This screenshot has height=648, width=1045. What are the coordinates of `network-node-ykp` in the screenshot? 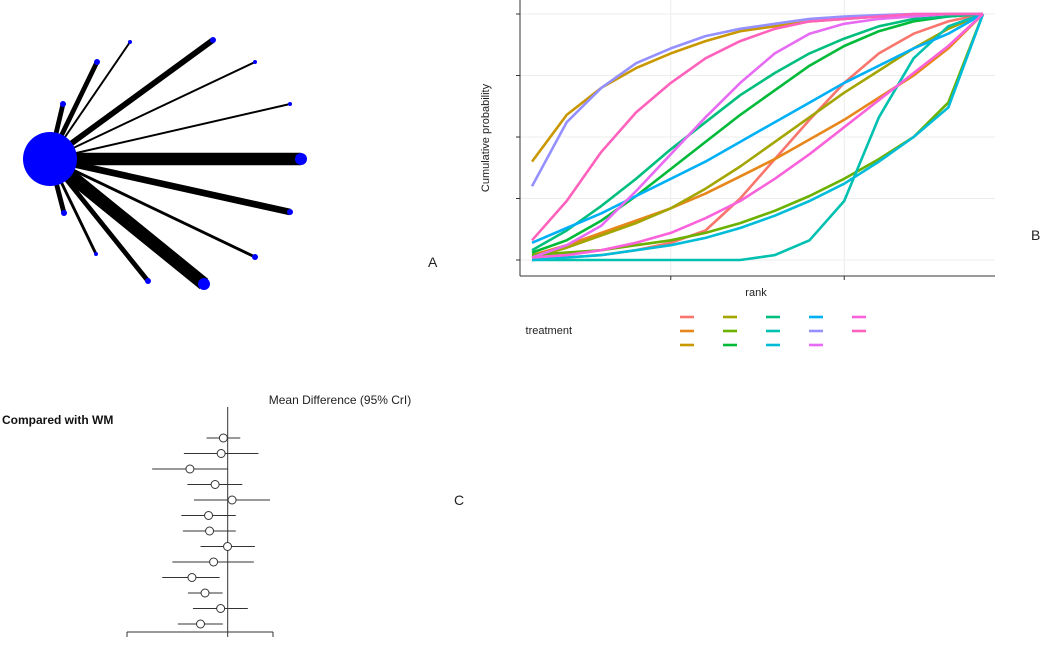 It's located at (290, 212).